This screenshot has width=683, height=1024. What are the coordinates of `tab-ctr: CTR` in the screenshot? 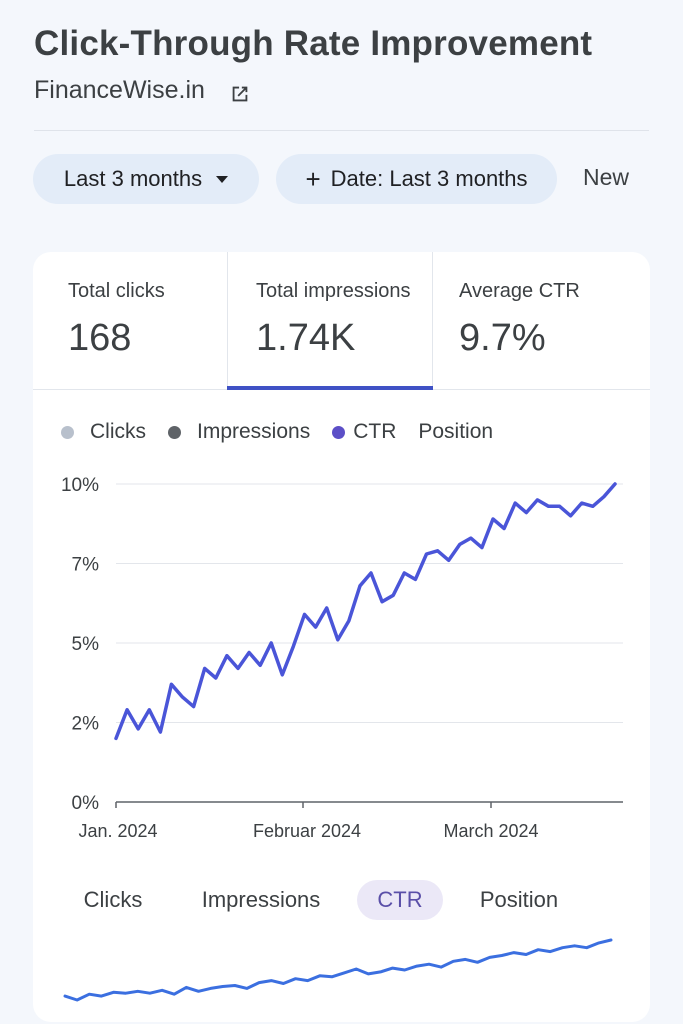 It's located at (400, 900).